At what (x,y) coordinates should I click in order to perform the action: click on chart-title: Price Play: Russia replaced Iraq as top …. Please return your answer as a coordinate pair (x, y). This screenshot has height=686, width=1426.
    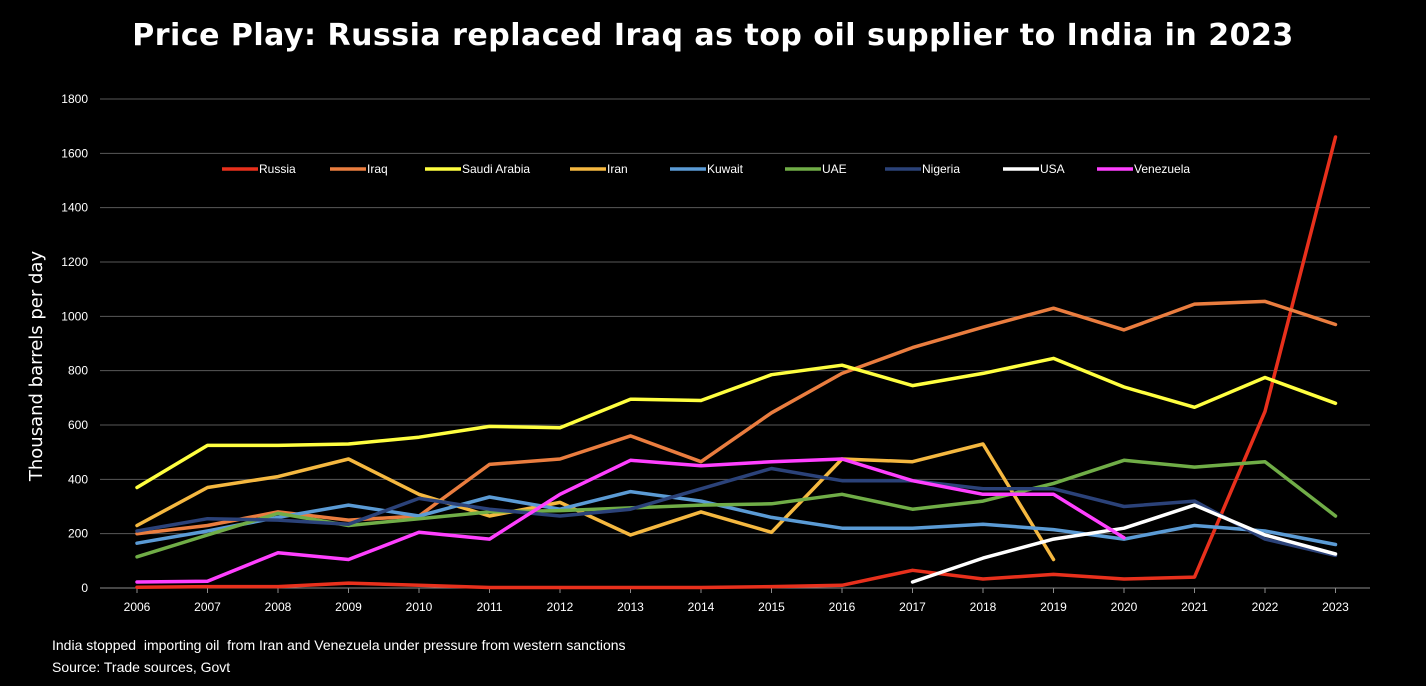
    Looking at the image, I should click on (713, 35).